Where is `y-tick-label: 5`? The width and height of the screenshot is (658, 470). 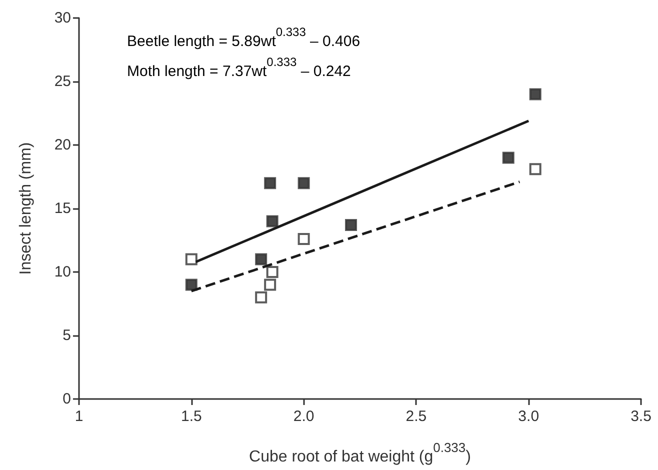
y-tick-label: 5 is located at coordinates (66, 335).